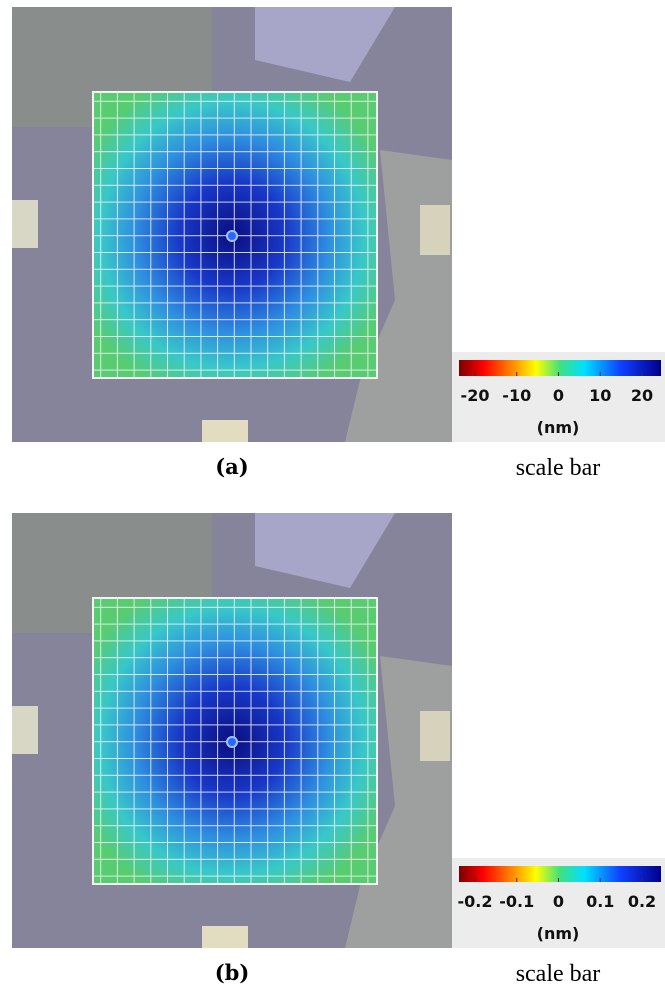 The height and width of the screenshot is (1004, 665). I want to click on colorbar-tick-label: 0.2, so click(642, 901).